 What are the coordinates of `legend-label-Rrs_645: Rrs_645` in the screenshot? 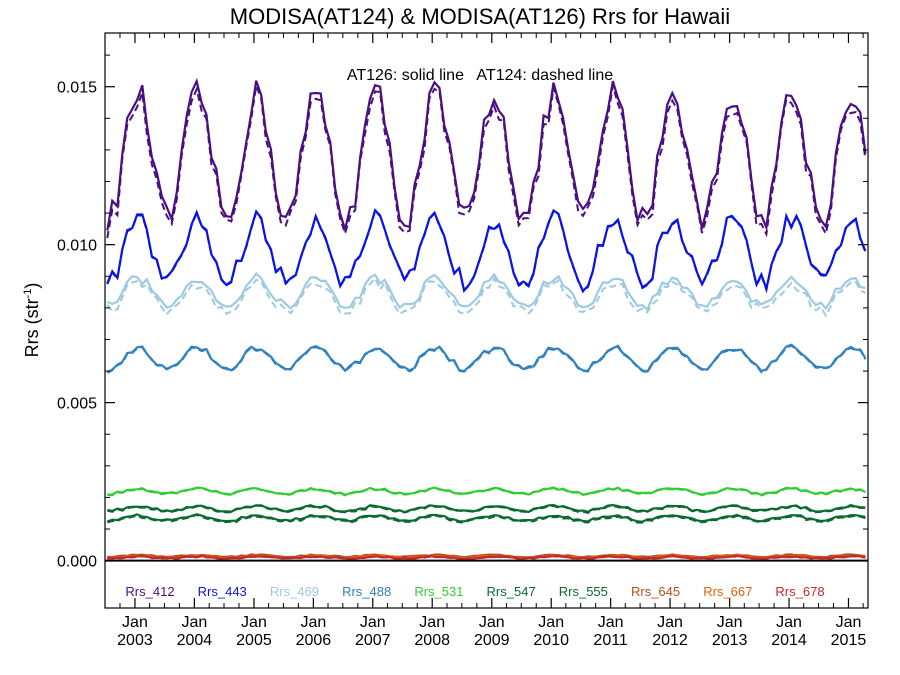 It's located at (655, 591).